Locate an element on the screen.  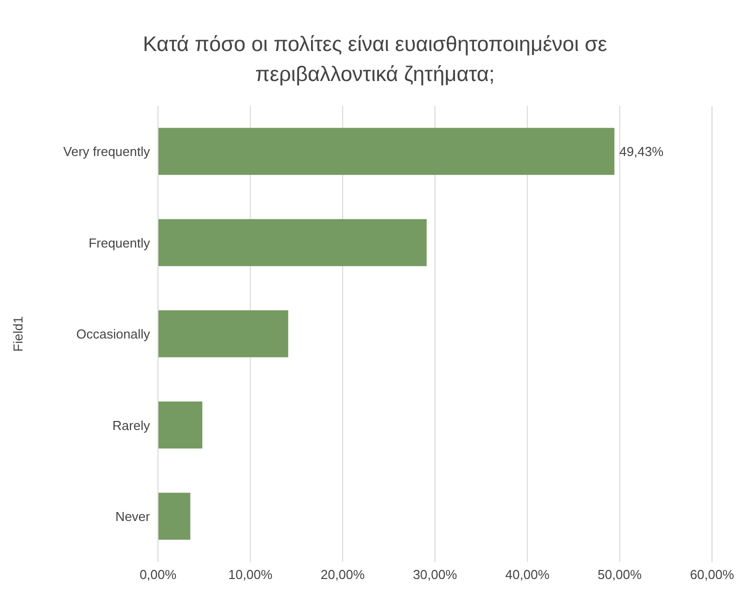
y-axis-title: Field1 is located at coordinates (18, 334).